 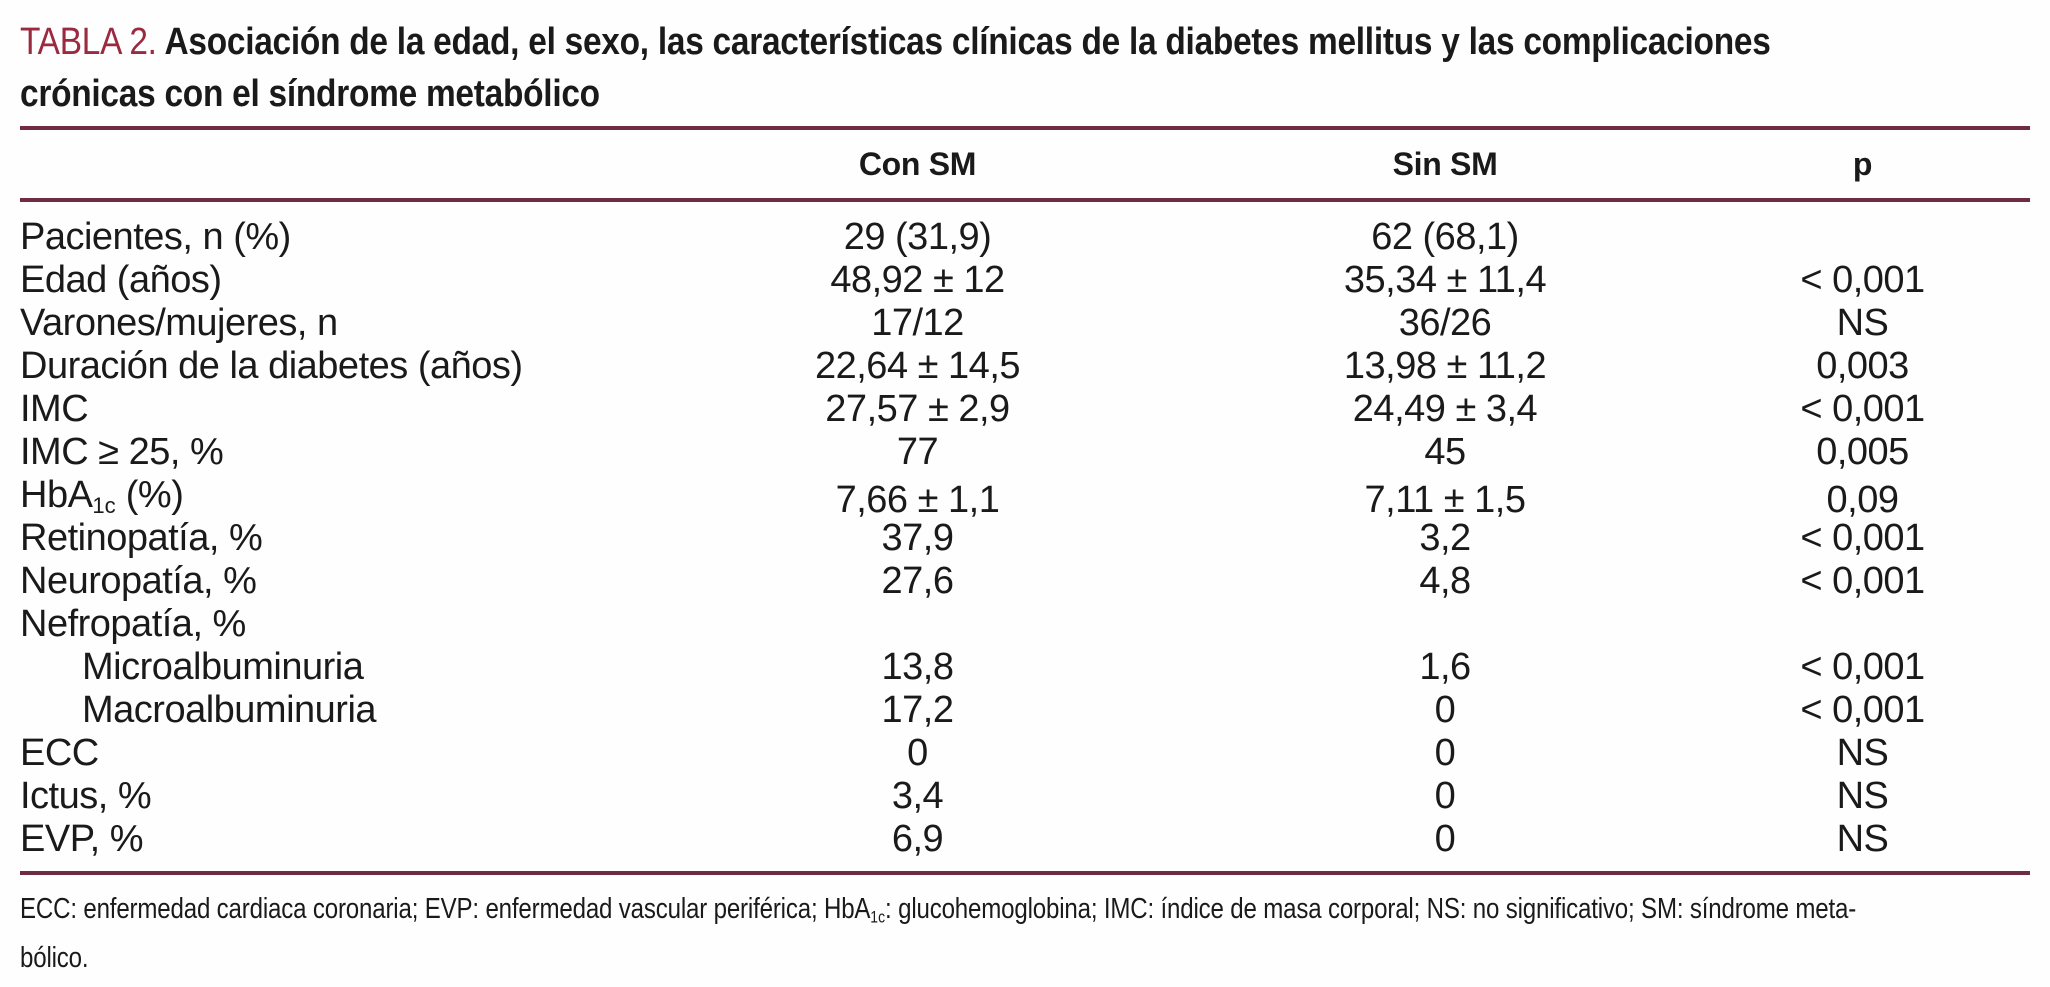 What do you see at coordinates (1025, 323) in the screenshot?
I see `table-row: Varones/mujeres, n 17/12 36/26 NS` at bounding box center [1025, 323].